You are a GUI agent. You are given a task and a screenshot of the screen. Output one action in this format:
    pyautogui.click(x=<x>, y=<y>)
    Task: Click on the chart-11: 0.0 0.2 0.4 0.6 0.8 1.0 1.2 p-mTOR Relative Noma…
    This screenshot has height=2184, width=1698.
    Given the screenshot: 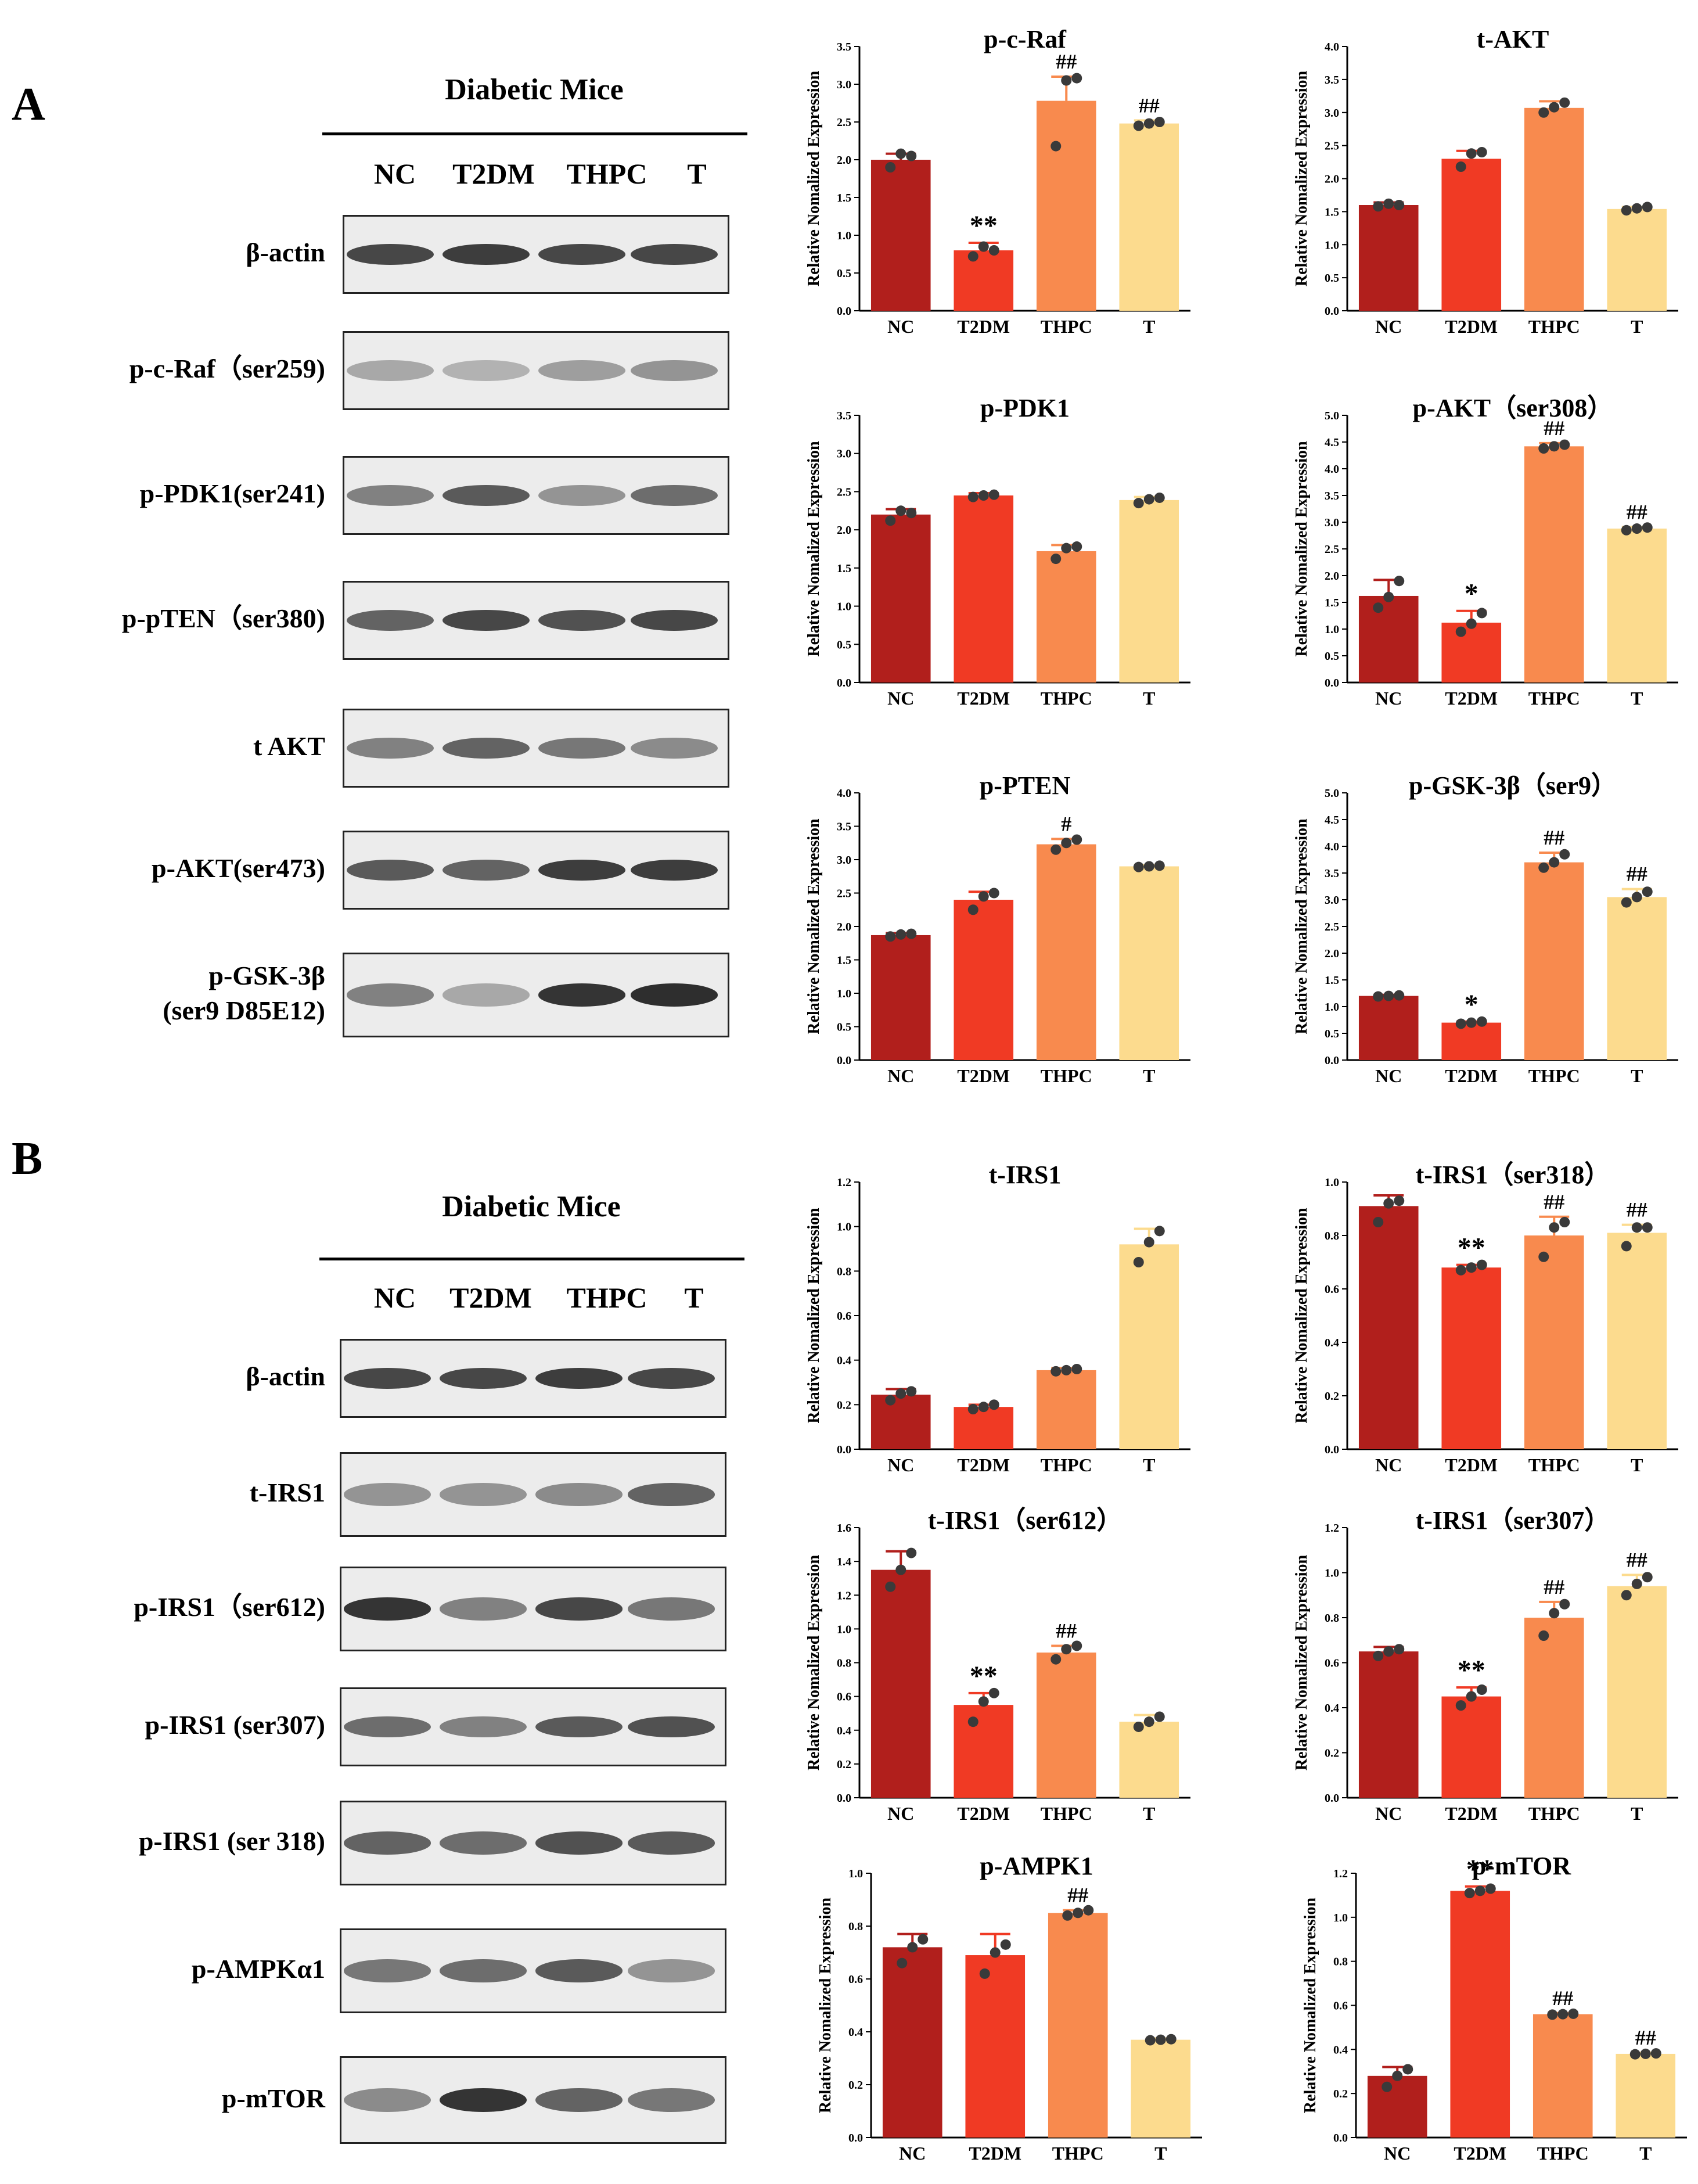 What is the action you would take?
    pyautogui.click(x=1494, y=2008)
    